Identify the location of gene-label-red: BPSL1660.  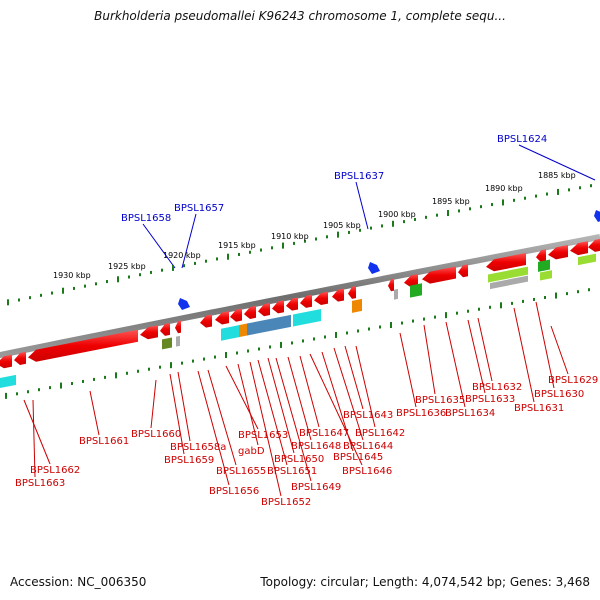
(156, 434).